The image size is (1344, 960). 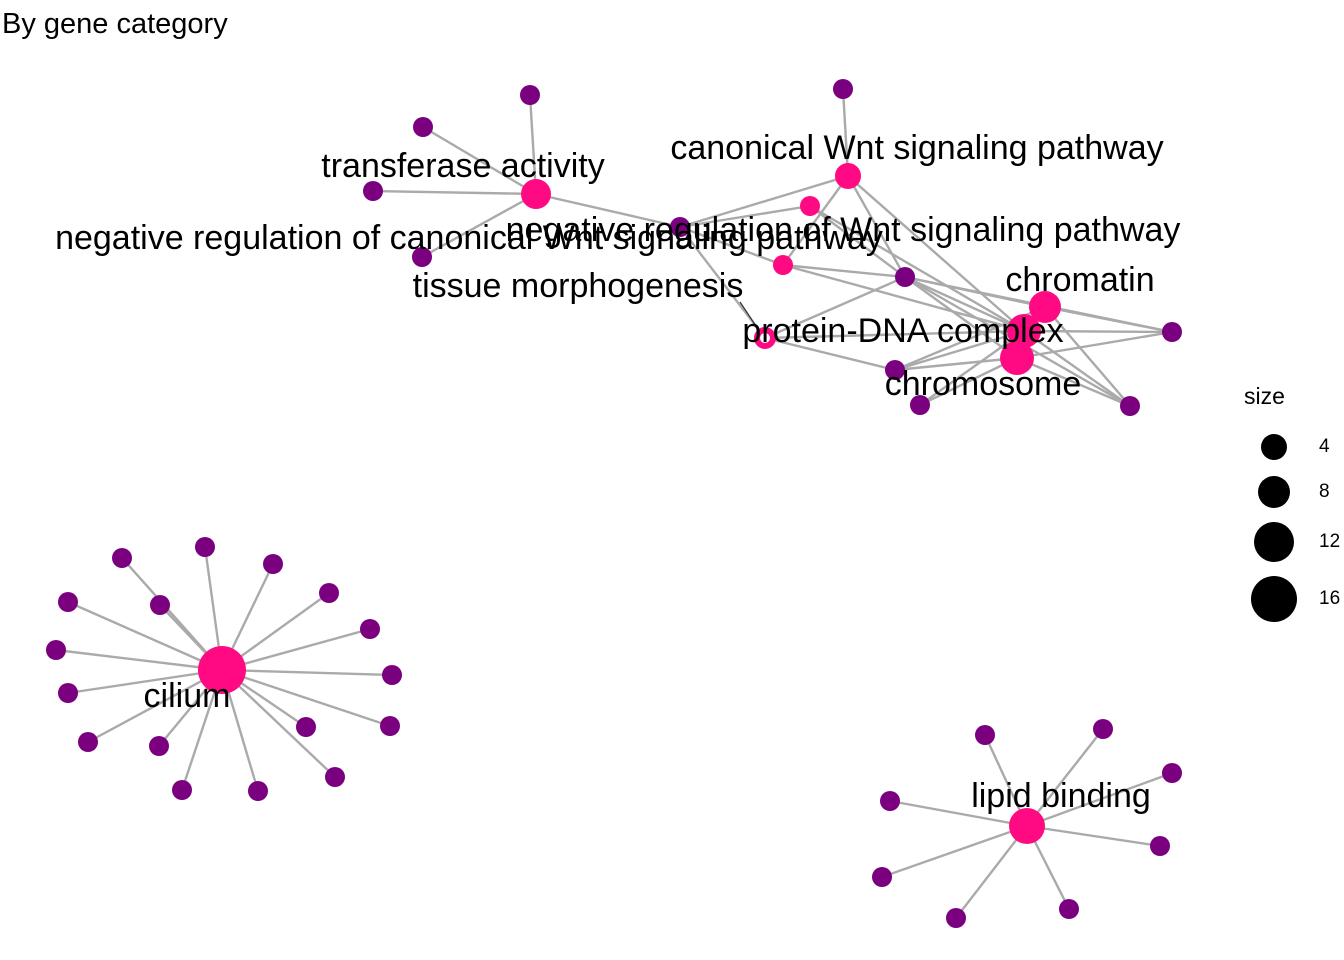 What do you see at coordinates (916, 148) in the screenshot?
I see `category-label-wnt_canonical: canonical Wnt signaling pathway` at bounding box center [916, 148].